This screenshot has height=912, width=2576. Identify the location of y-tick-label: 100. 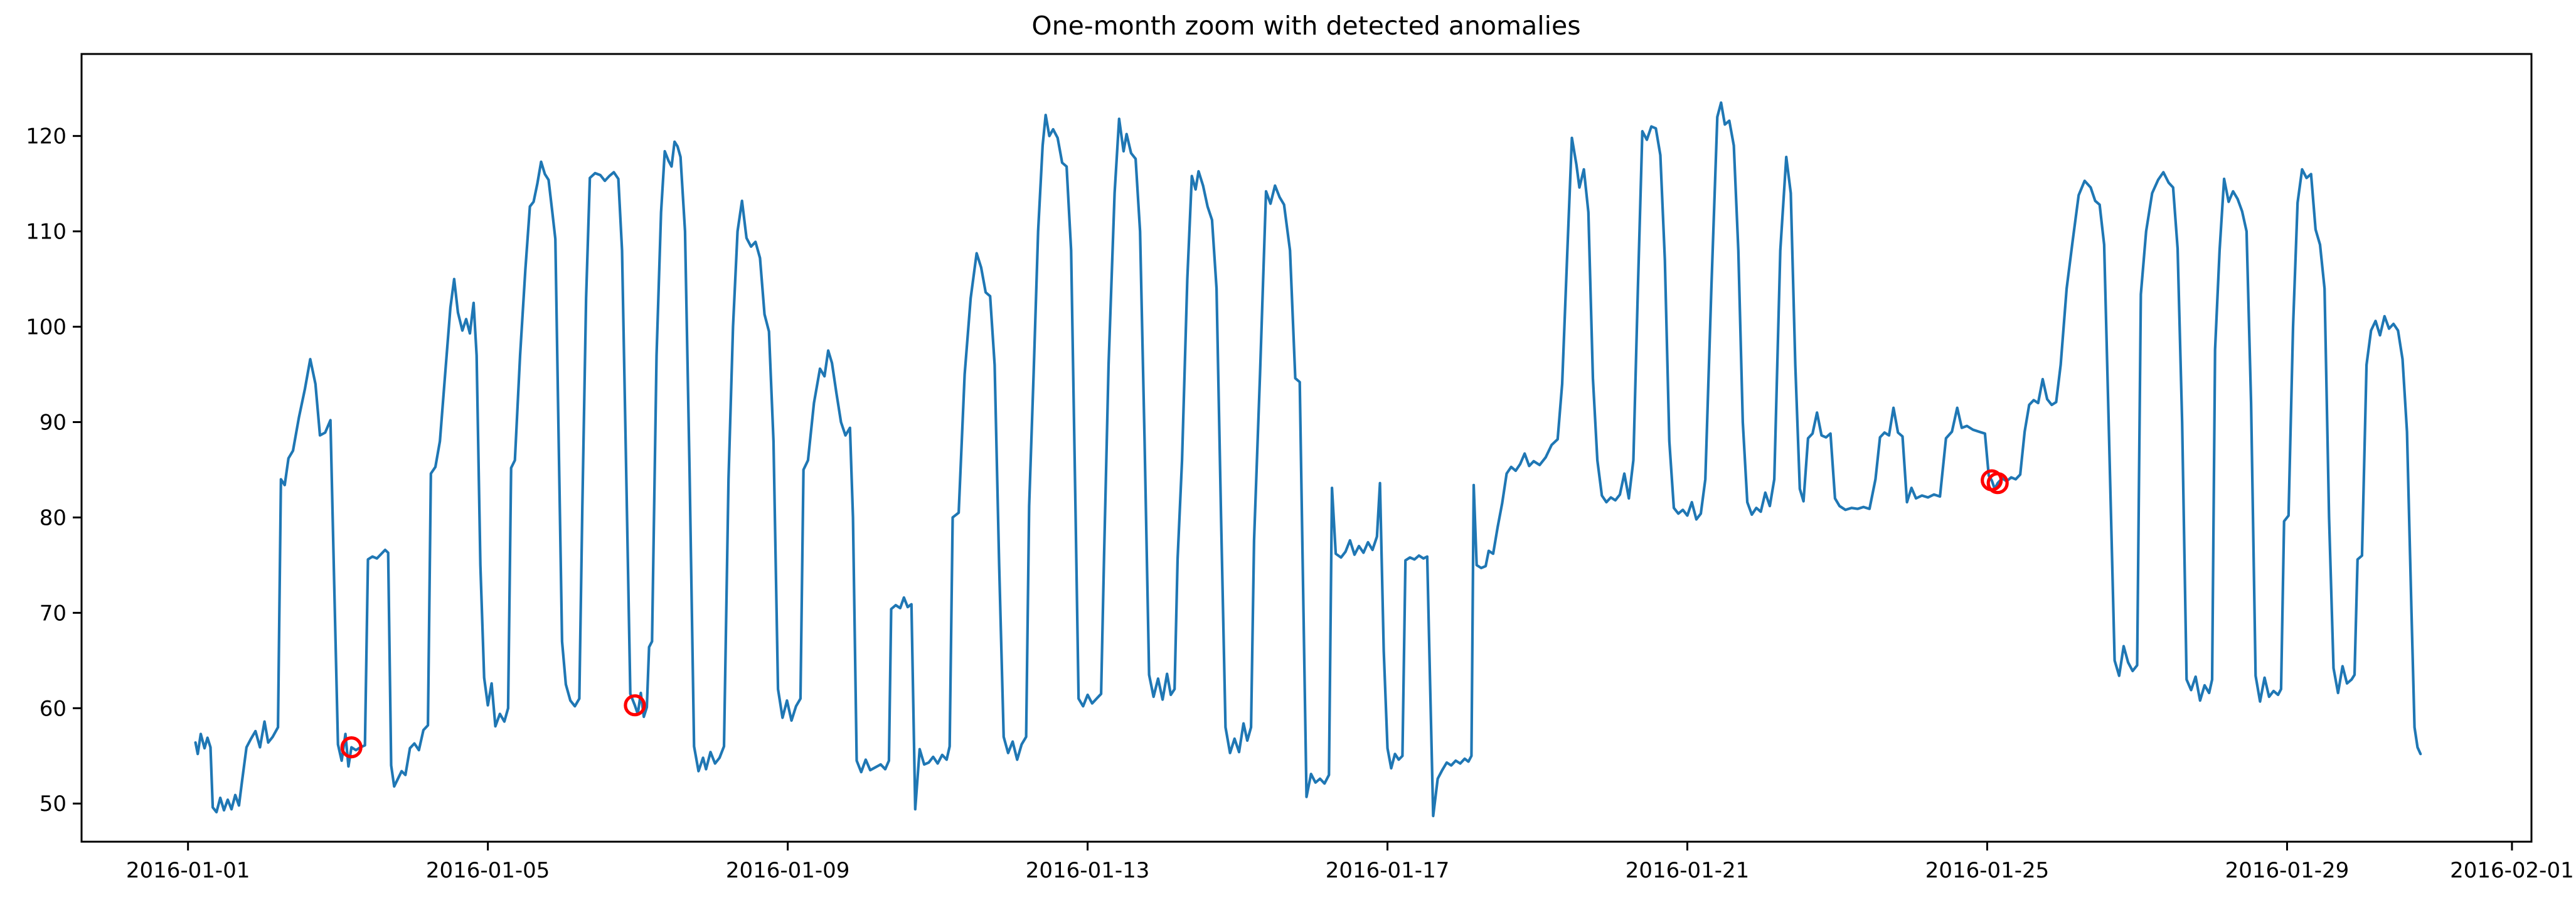
(46, 327).